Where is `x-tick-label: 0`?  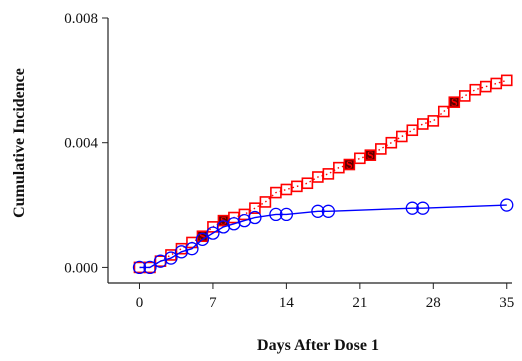 x-tick-label: 0 is located at coordinates (140, 303).